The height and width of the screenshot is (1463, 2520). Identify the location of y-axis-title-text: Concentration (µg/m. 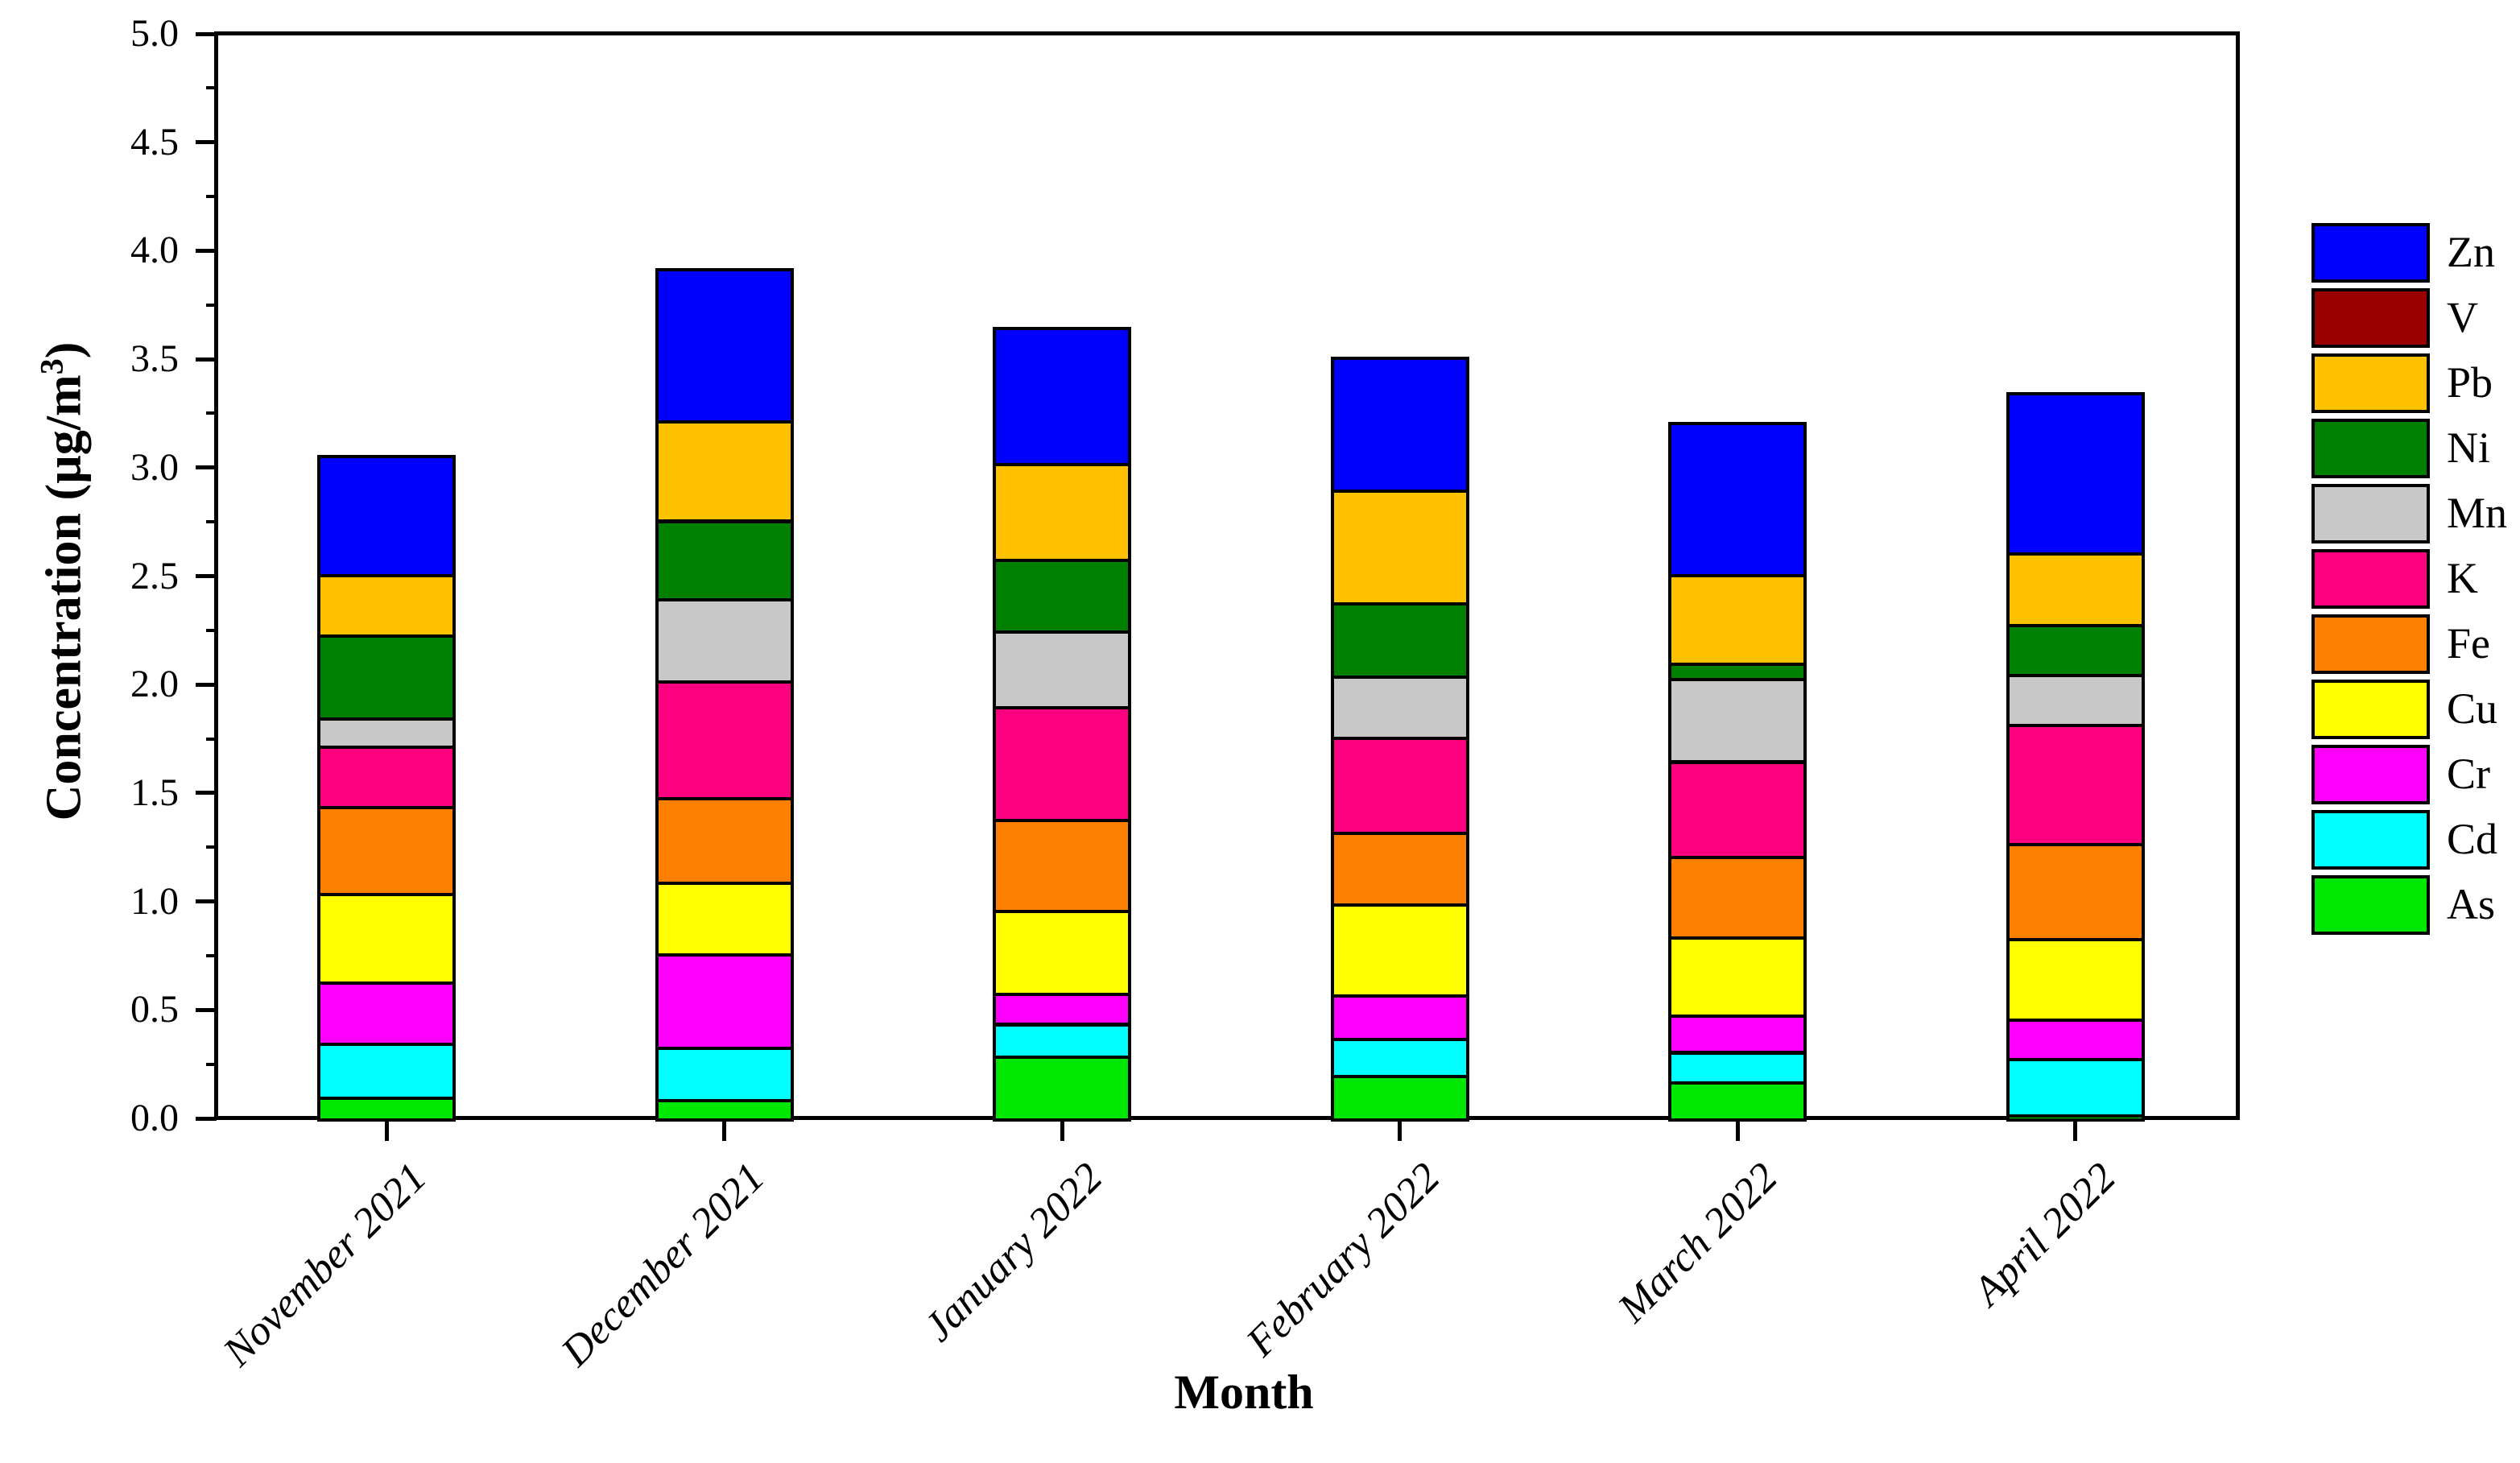
(64, 597).